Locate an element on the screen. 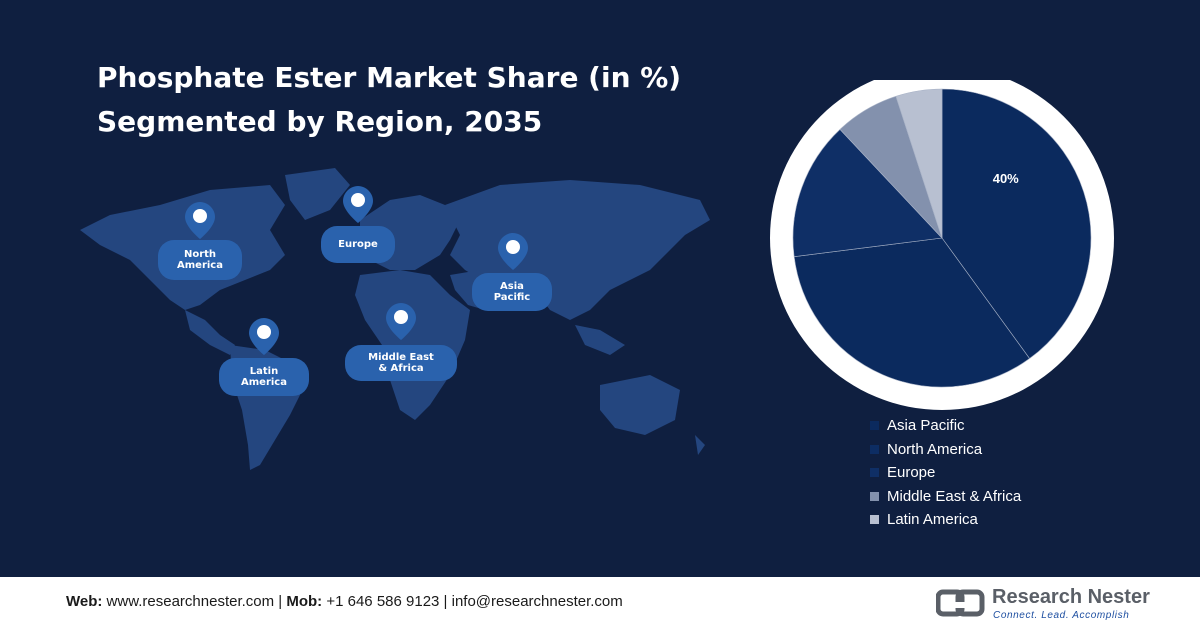  legend-label: Asia Pacific is located at coordinates (926, 426).